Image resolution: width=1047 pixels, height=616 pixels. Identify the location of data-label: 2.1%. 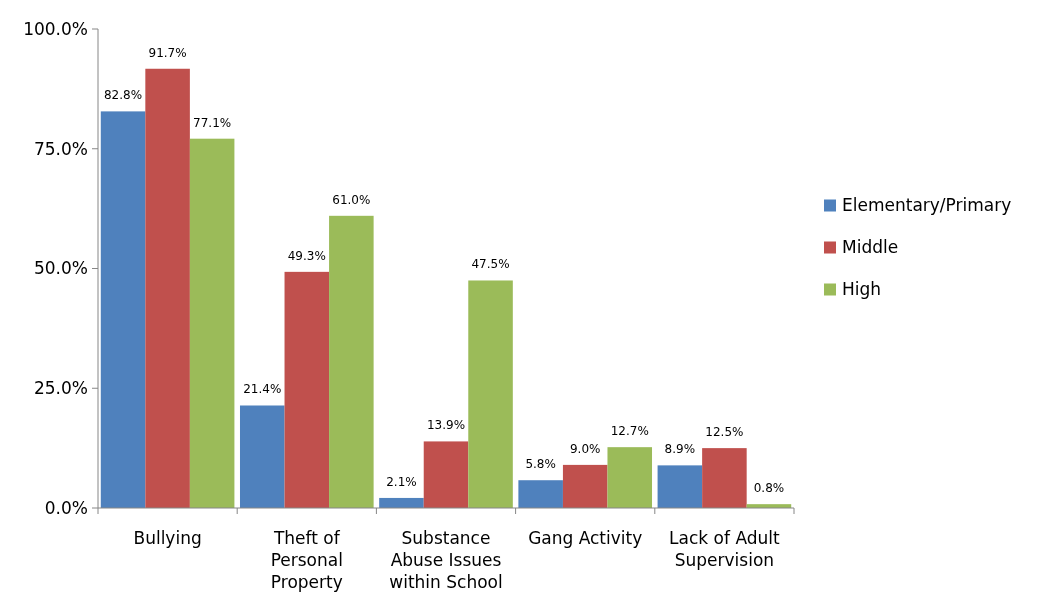
(401, 481).